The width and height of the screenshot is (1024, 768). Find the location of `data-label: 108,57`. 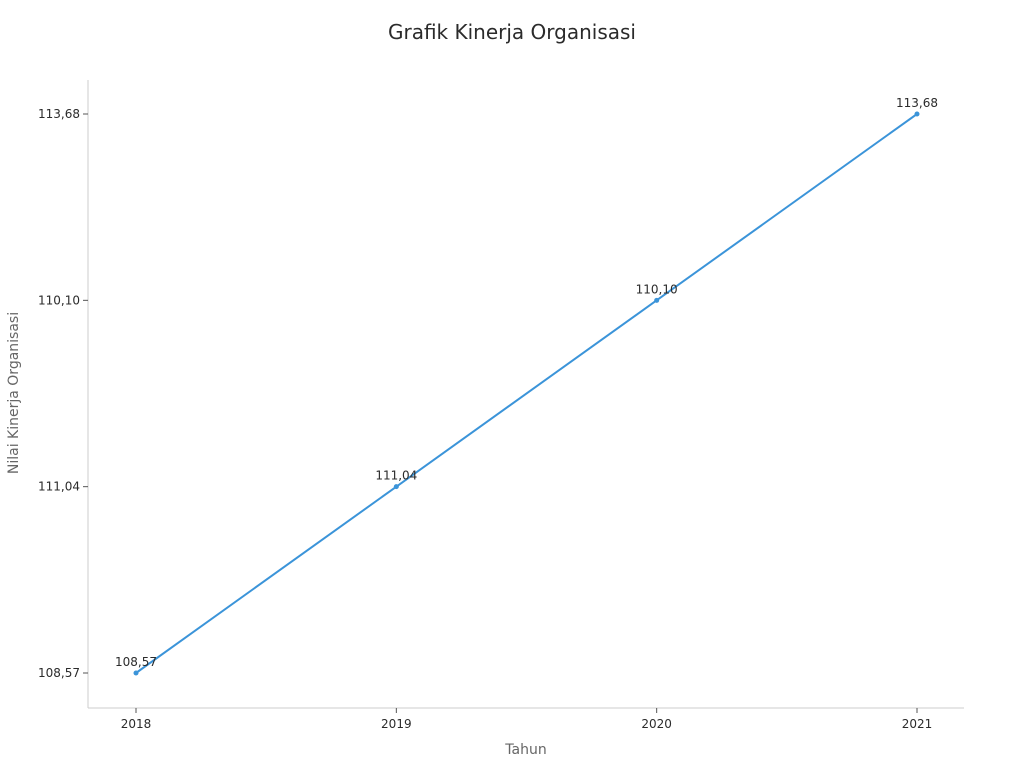

data-label: 108,57 is located at coordinates (136, 662).